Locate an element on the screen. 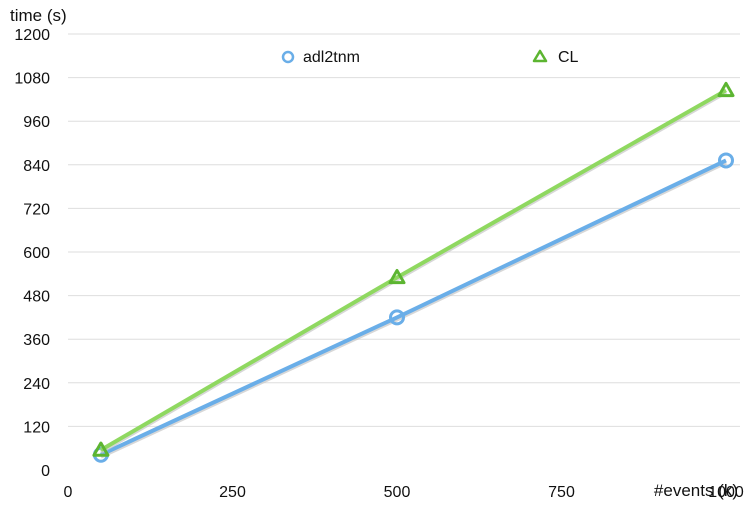 The height and width of the screenshot is (524, 748). x-tick-labels: 0 250 500 750 1000 is located at coordinates (404, 492).